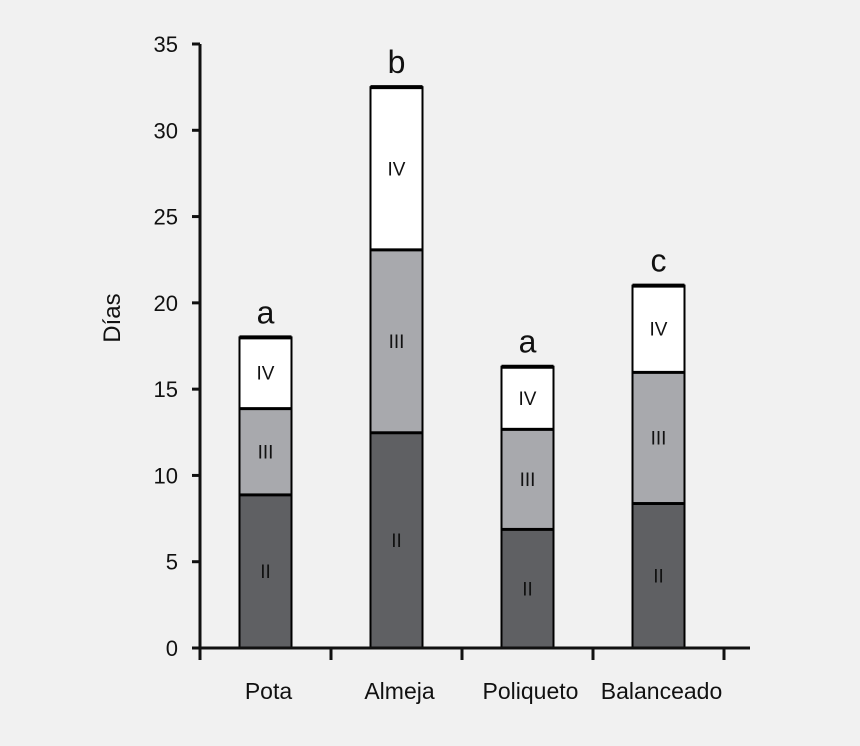 Image resolution: width=860 pixels, height=746 pixels. I want to click on y-tick-label: 15, so click(166, 389).